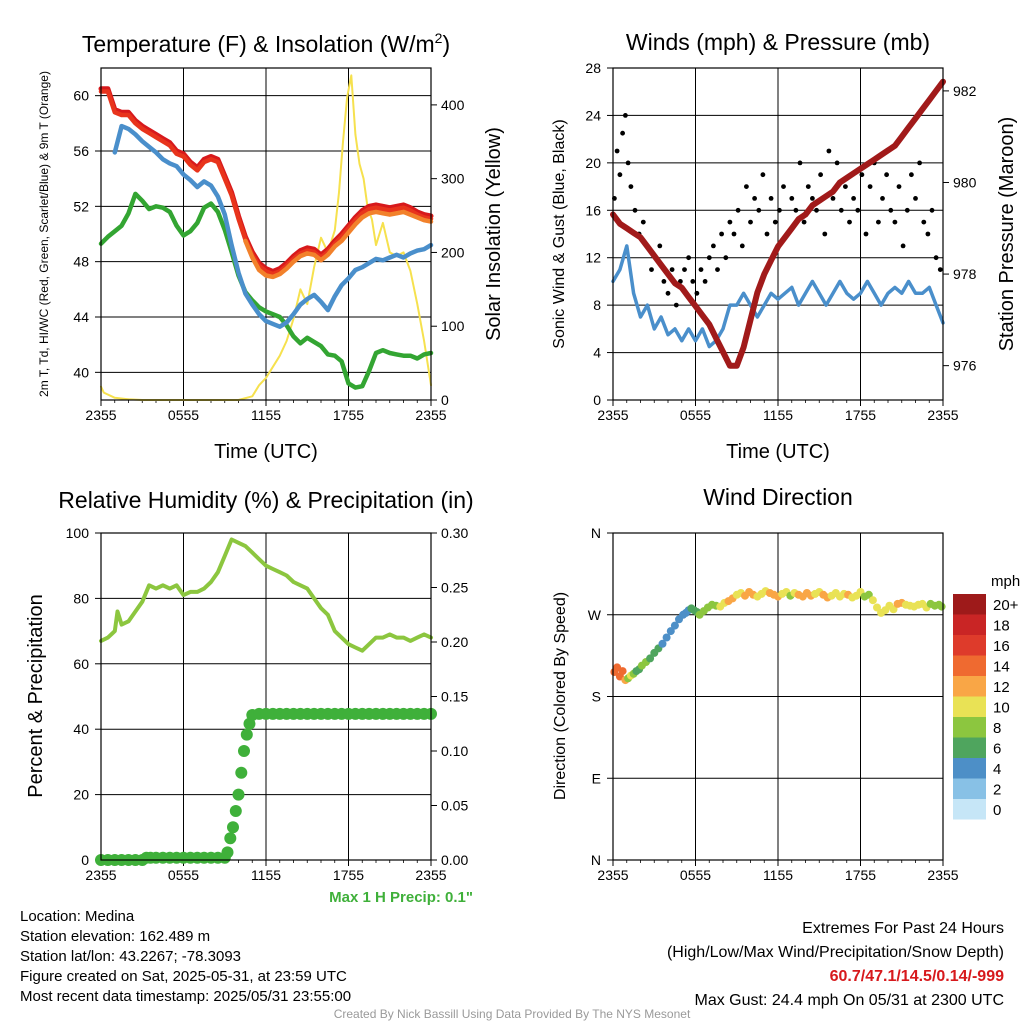 This screenshot has width=1024, height=1024. Describe the element at coordinates (494, 234) in the screenshot. I see `y-axis-label-right: Solar Insolation (Yellow)` at that location.